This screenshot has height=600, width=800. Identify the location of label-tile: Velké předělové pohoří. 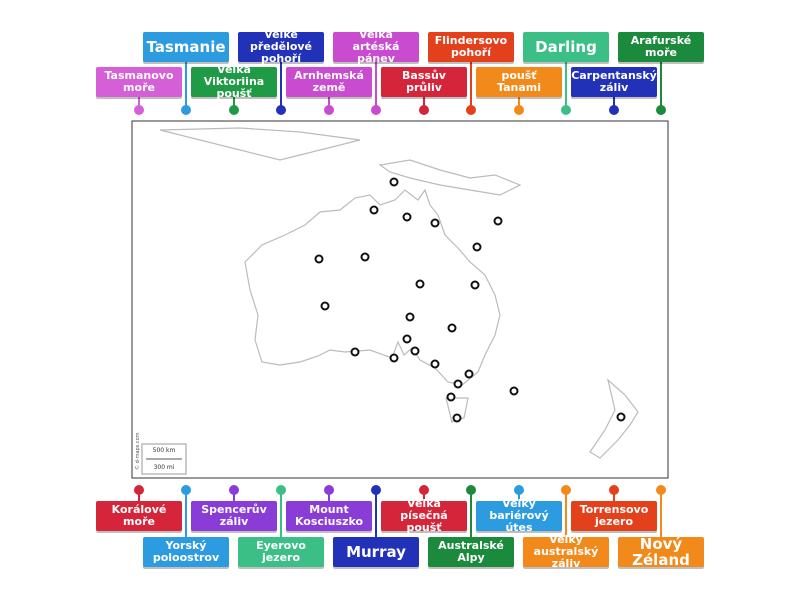
(281, 46).